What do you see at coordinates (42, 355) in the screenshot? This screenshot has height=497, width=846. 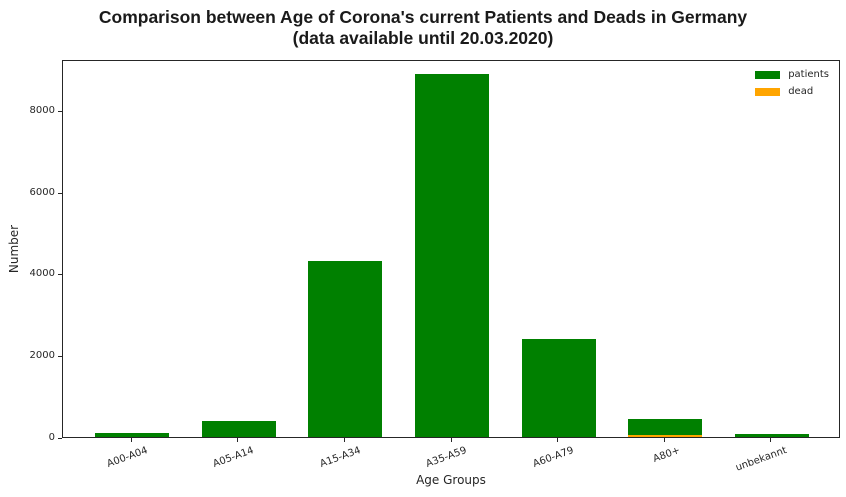 I see `y-tick-label: 2000` at bounding box center [42, 355].